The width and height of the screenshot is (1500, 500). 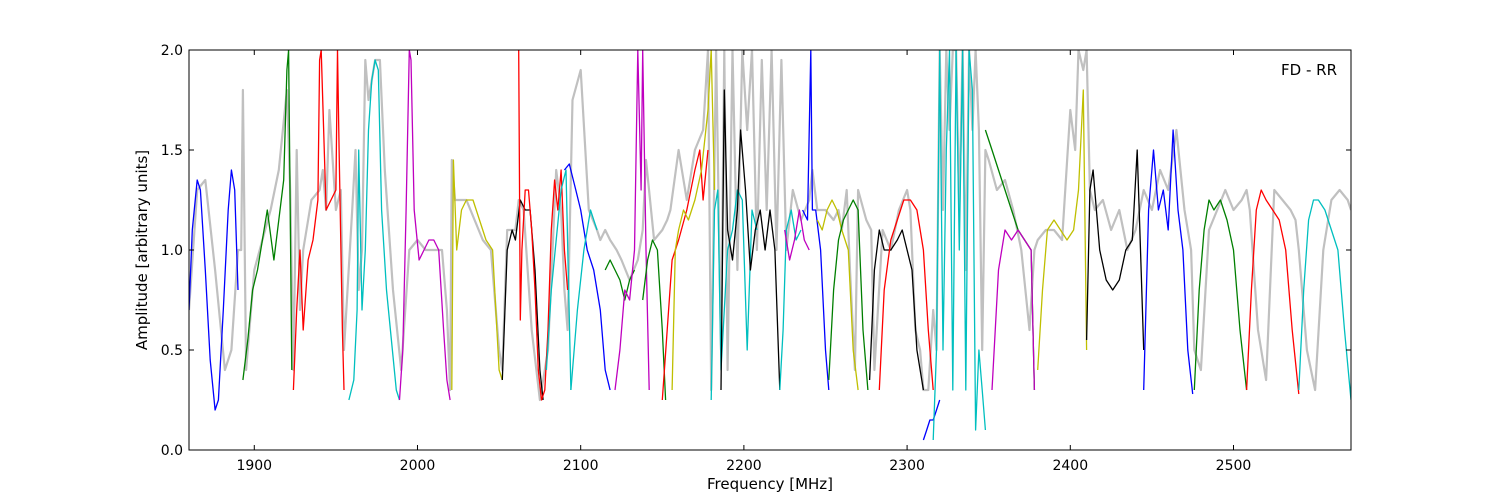 I want to click on y-tick-label: 1.0, so click(x=172, y=251).